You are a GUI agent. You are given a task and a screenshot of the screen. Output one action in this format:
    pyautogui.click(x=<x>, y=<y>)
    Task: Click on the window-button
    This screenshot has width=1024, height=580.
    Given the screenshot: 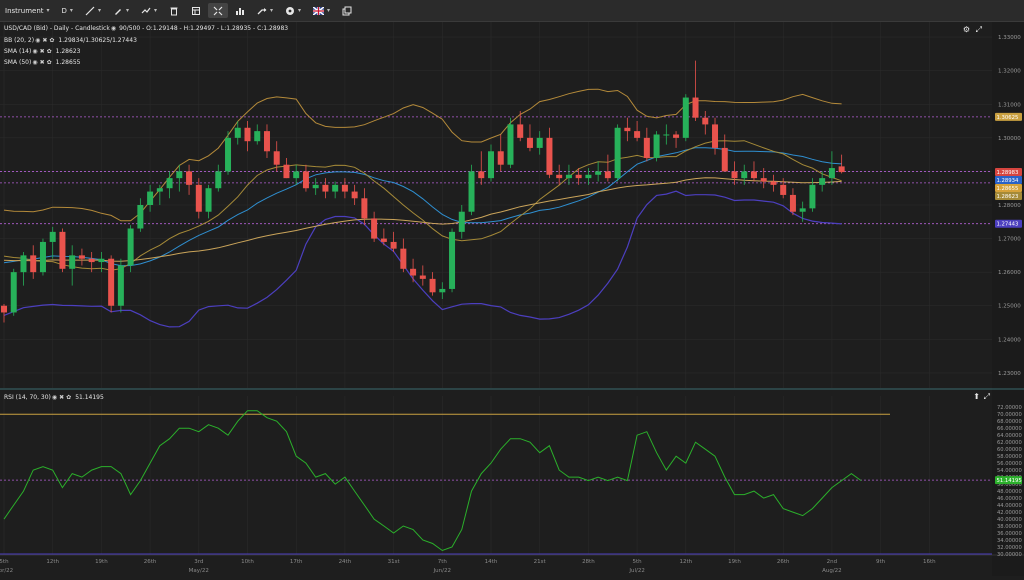 What is the action you would take?
    pyautogui.click(x=347, y=10)
    